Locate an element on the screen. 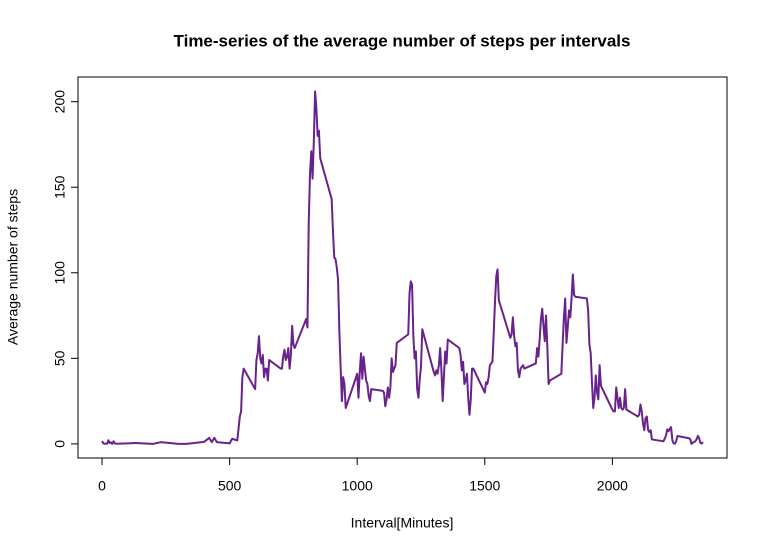 The image size is (769, 555). x-axis-label: Interval[Minutes] is located at coordinates (402, 523).